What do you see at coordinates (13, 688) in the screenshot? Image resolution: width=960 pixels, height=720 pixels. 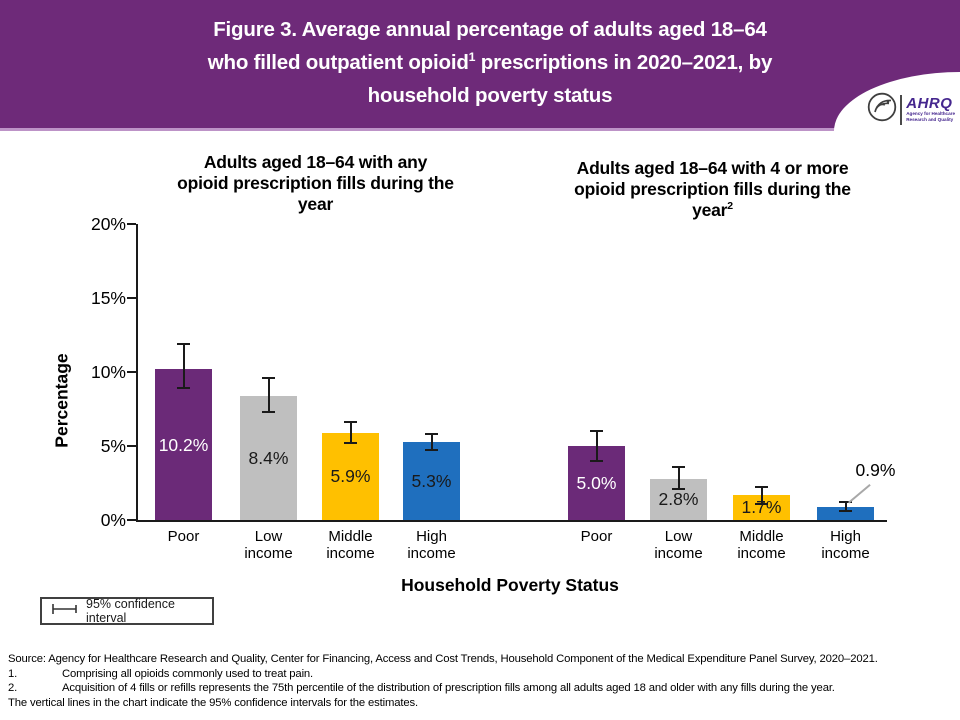 I see `footnote-number: 2.` at bounding box center [13, 688].